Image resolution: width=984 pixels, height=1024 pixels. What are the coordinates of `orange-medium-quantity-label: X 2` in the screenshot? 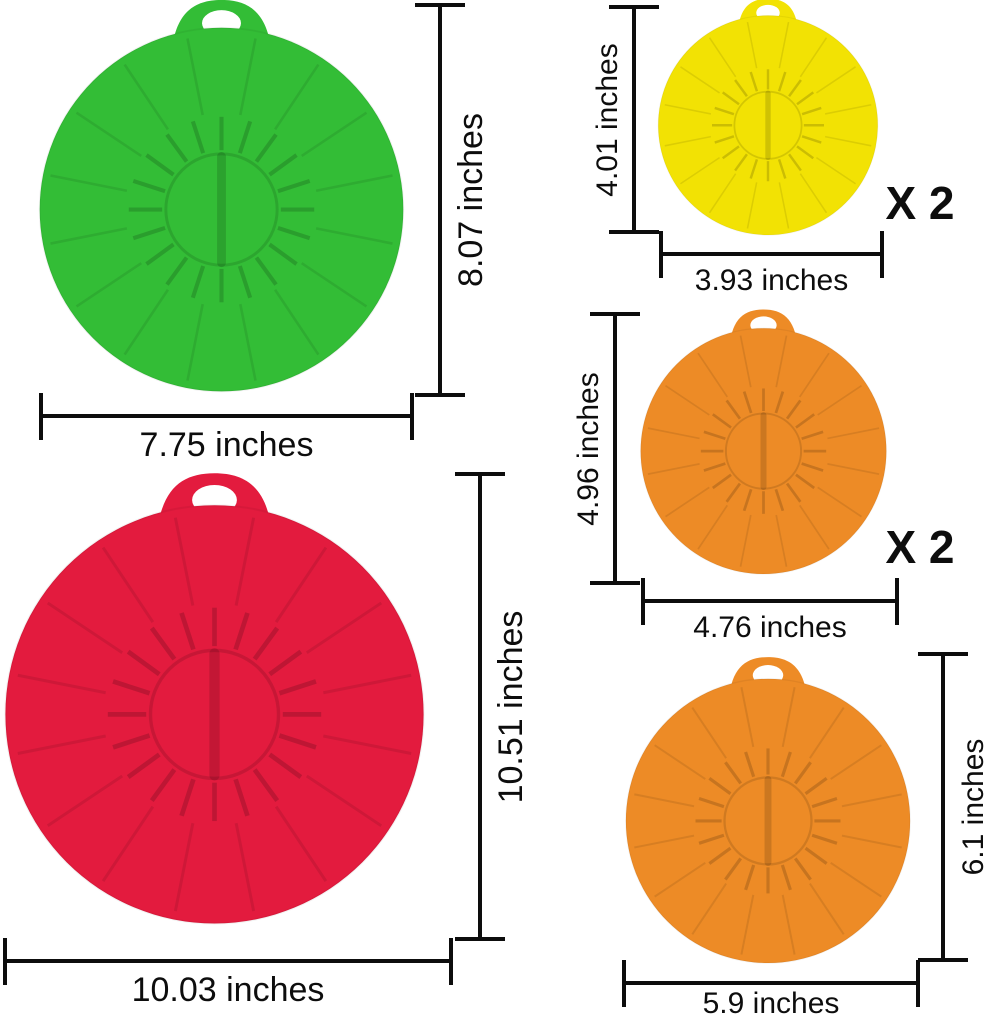 It's located at (920, 547).